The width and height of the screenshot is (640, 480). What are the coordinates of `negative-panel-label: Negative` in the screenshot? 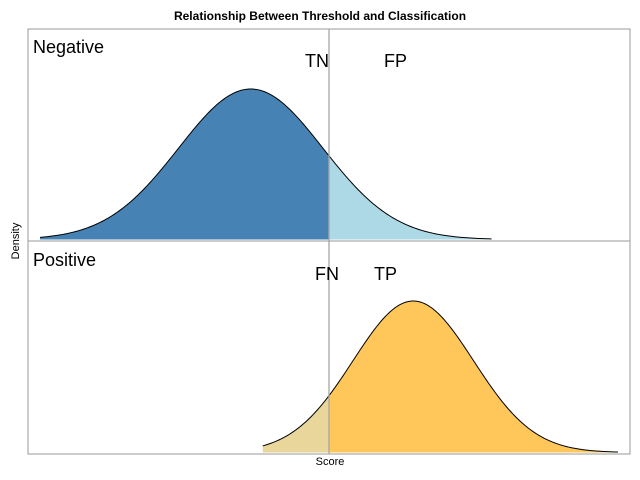 It's located at (68, 47).